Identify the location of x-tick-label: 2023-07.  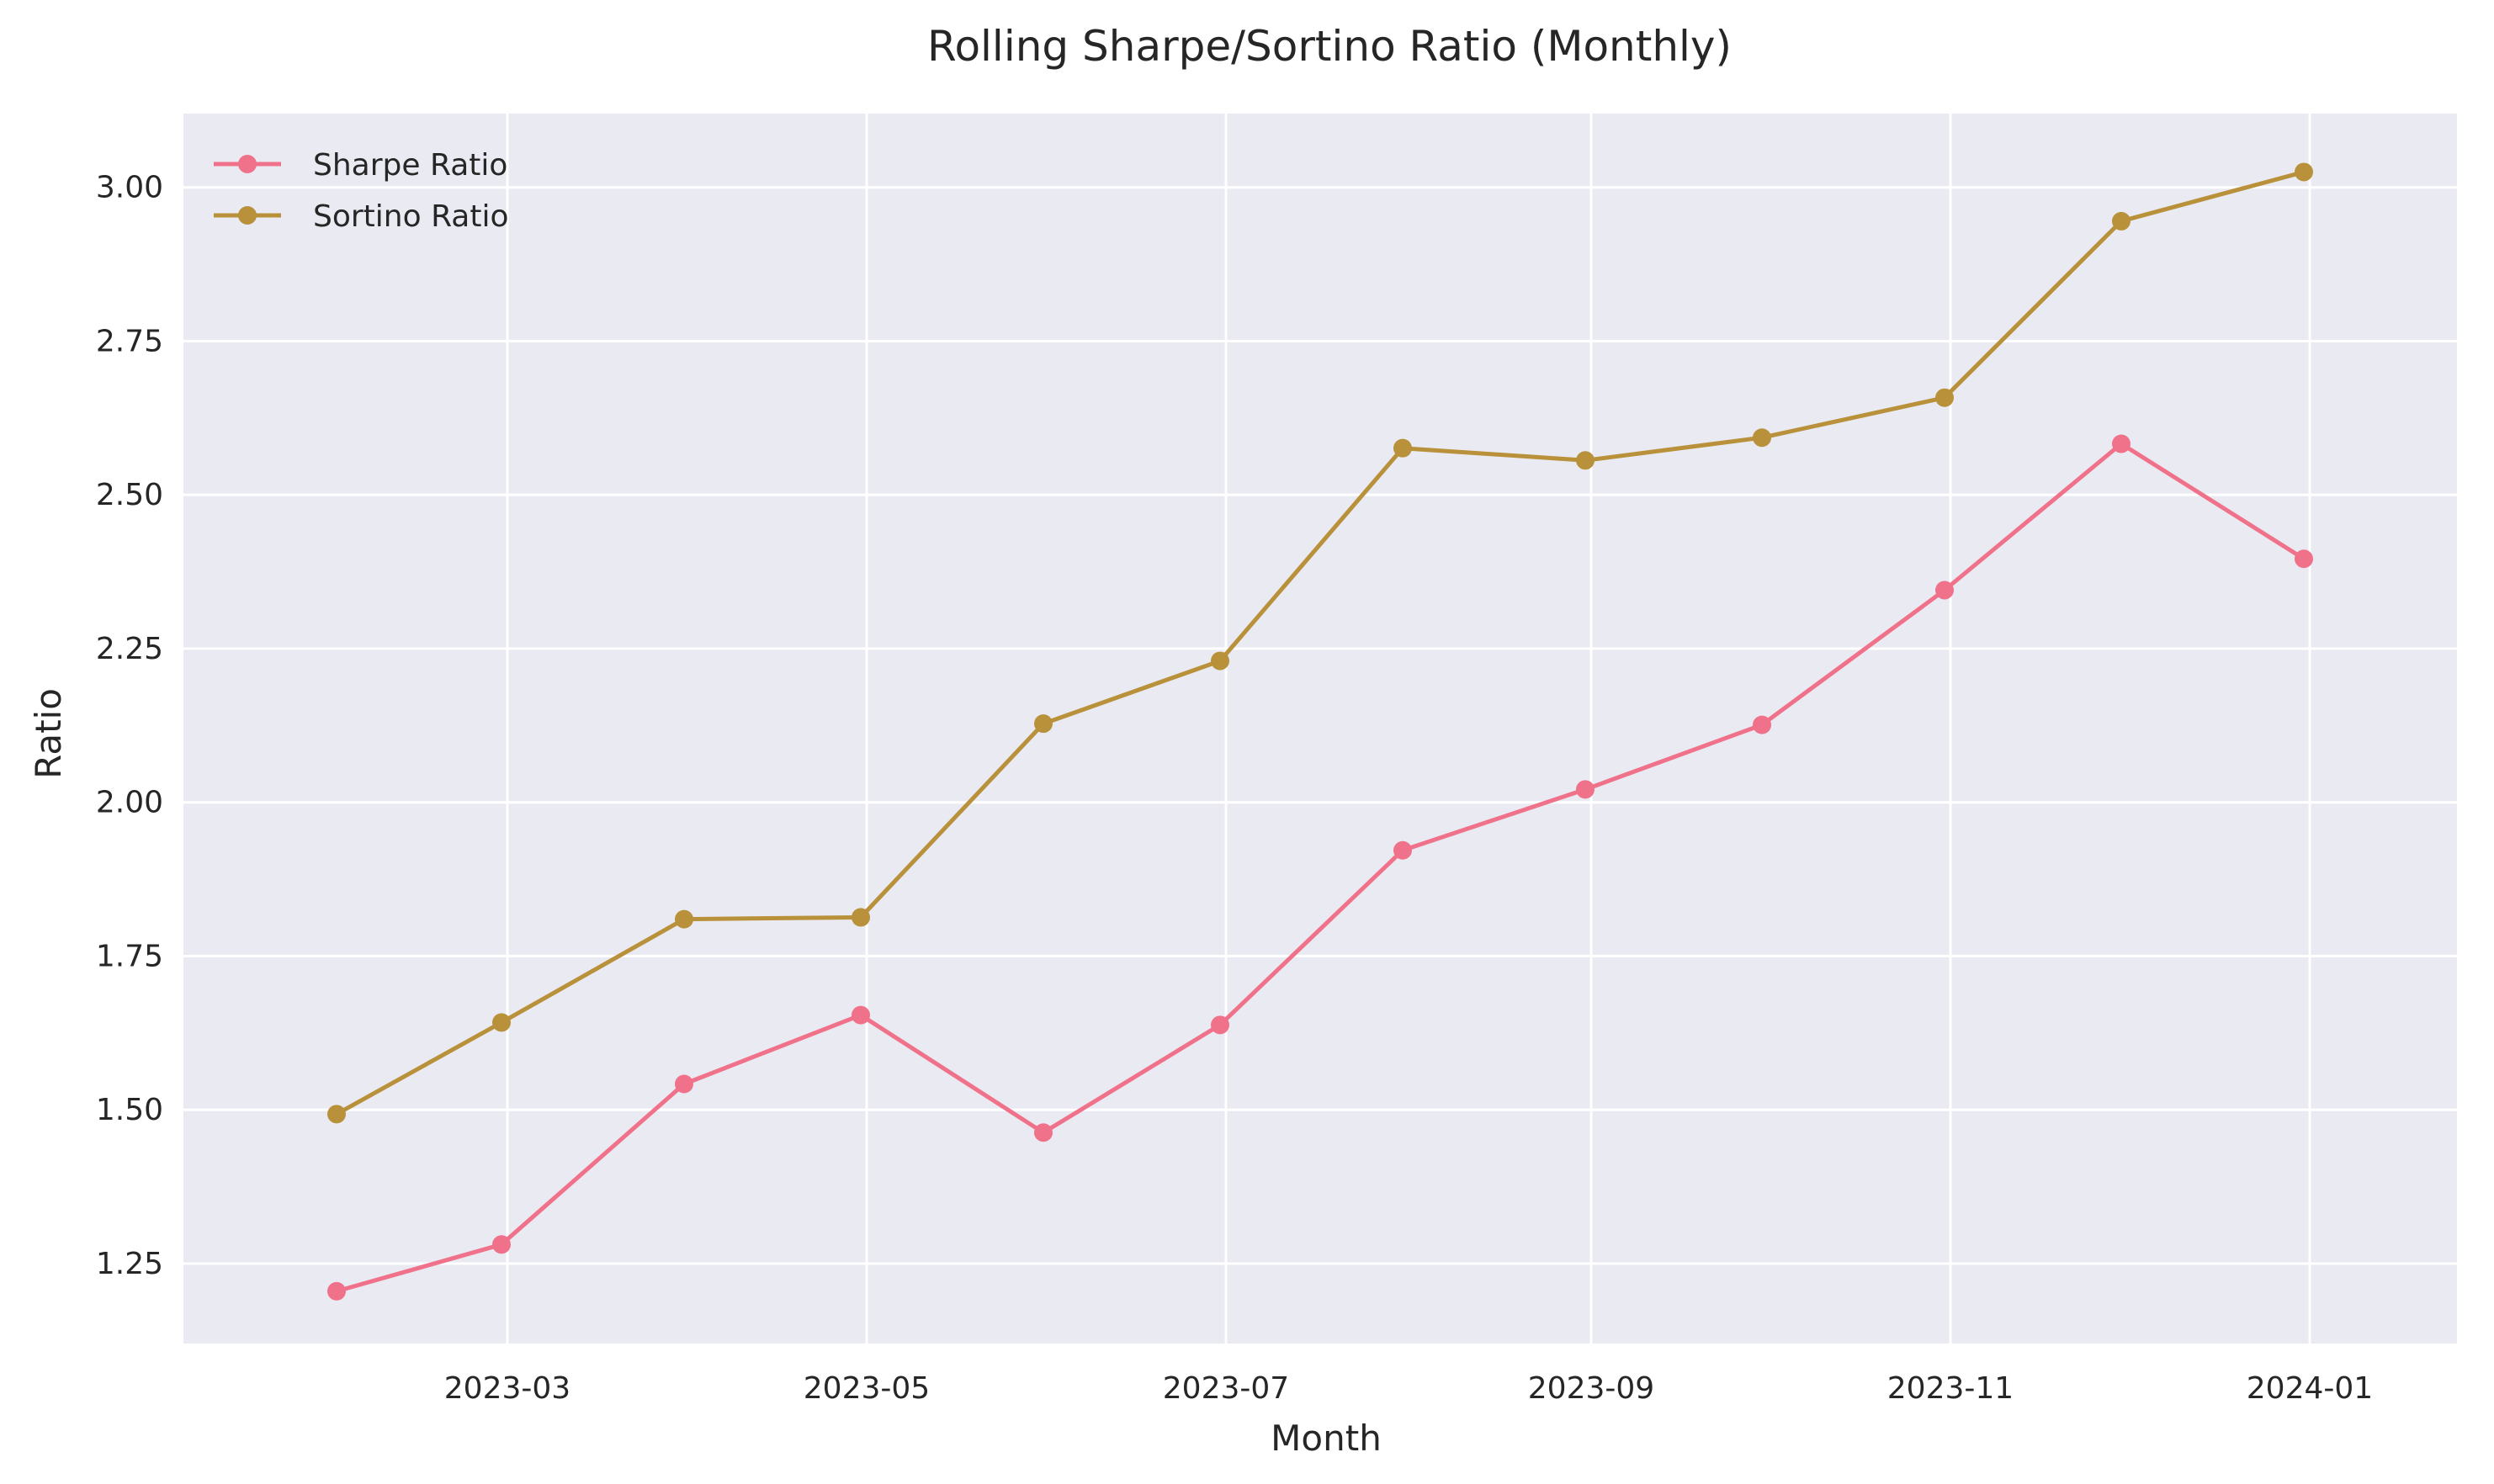
(1226, 1388).